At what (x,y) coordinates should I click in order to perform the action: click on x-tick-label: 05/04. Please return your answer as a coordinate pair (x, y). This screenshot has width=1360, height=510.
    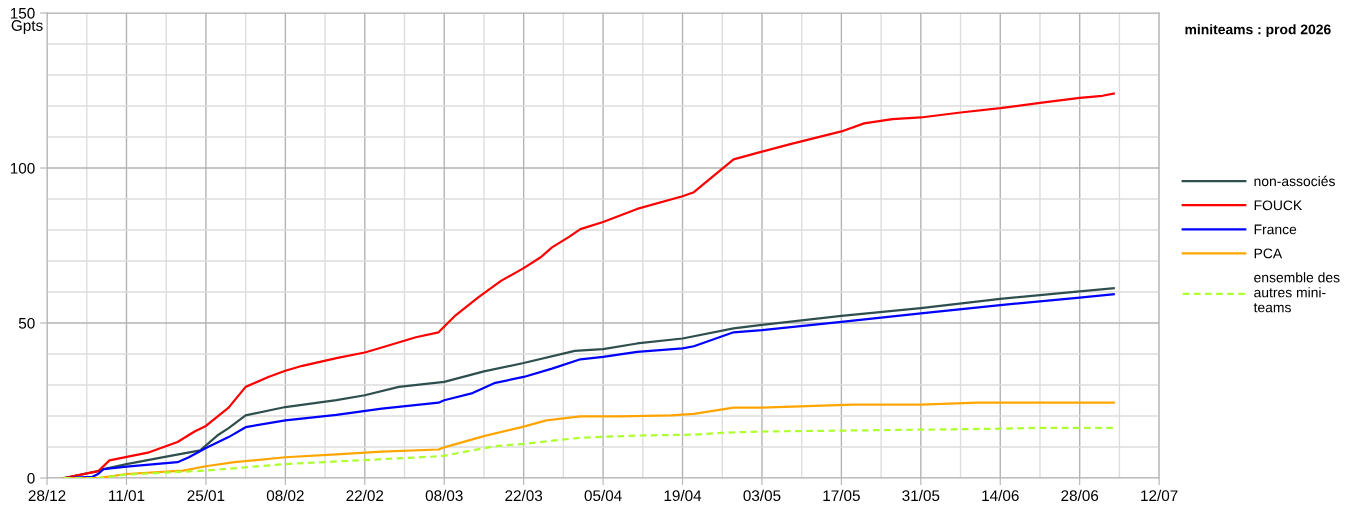
    Looking at the image, I should click on (603, 495).